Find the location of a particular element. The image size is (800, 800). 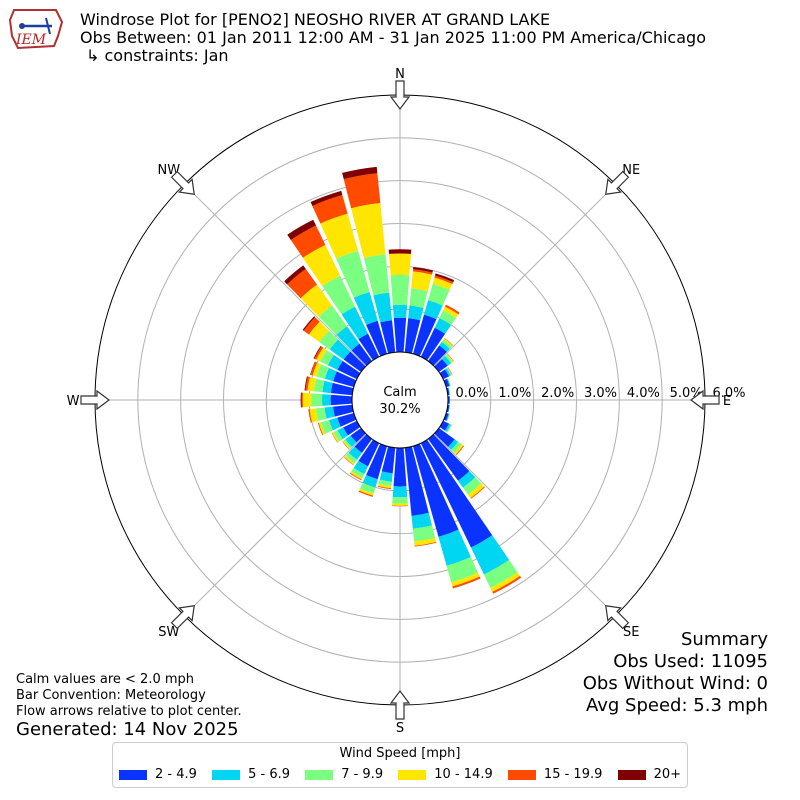

radial-tick-label: 0.0% is located at coordinates (471, 393).